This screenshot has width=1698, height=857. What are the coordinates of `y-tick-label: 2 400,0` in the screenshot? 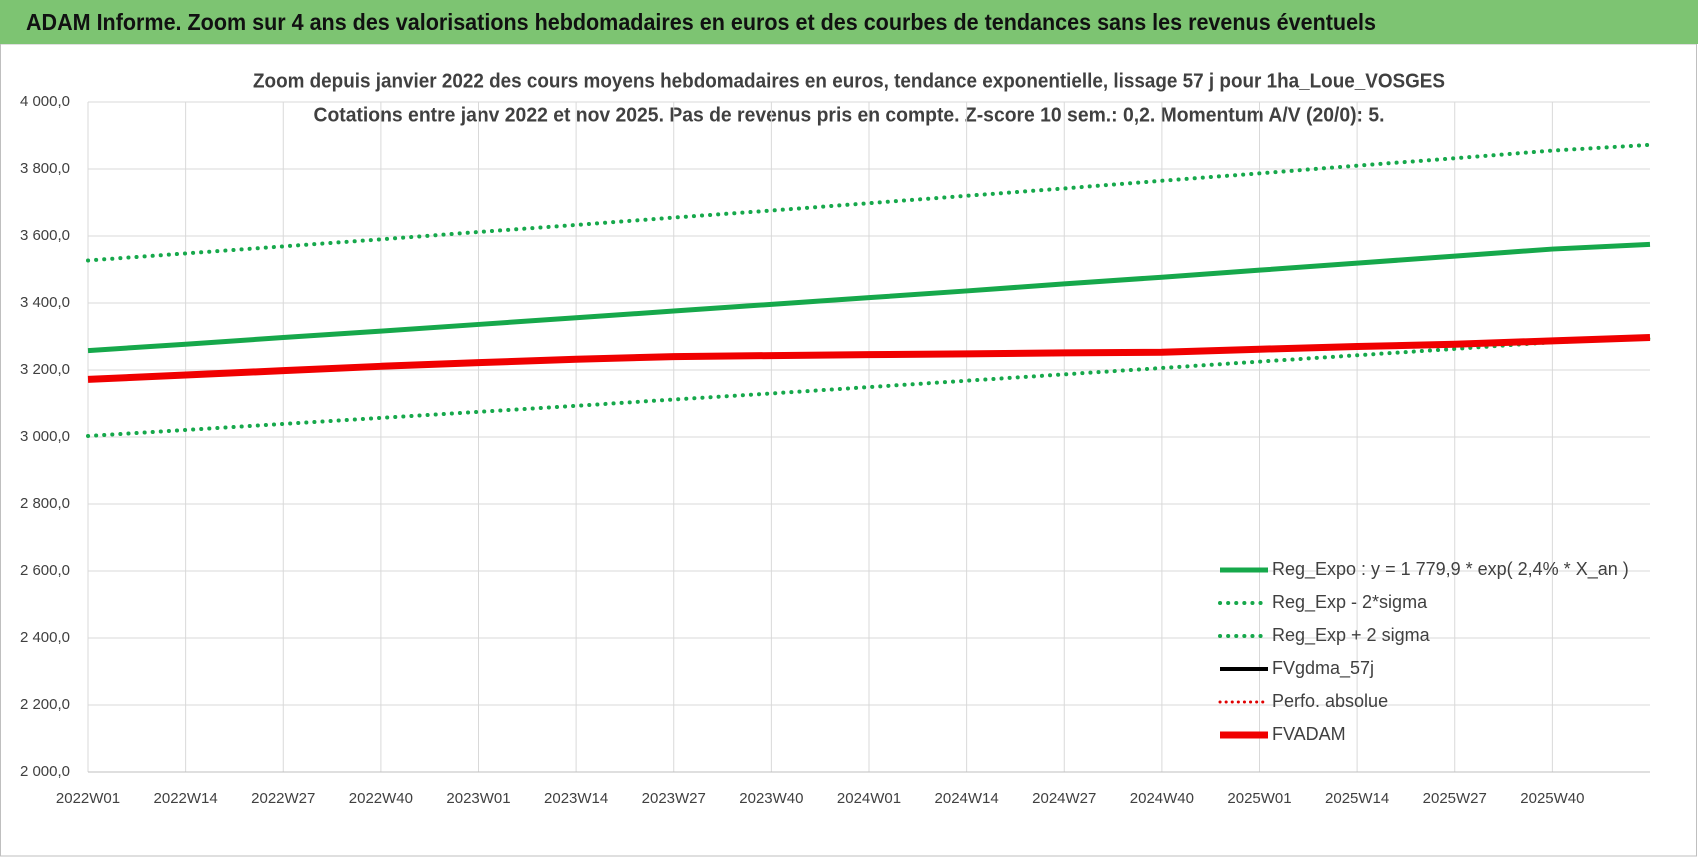 It's located at (45, 637).